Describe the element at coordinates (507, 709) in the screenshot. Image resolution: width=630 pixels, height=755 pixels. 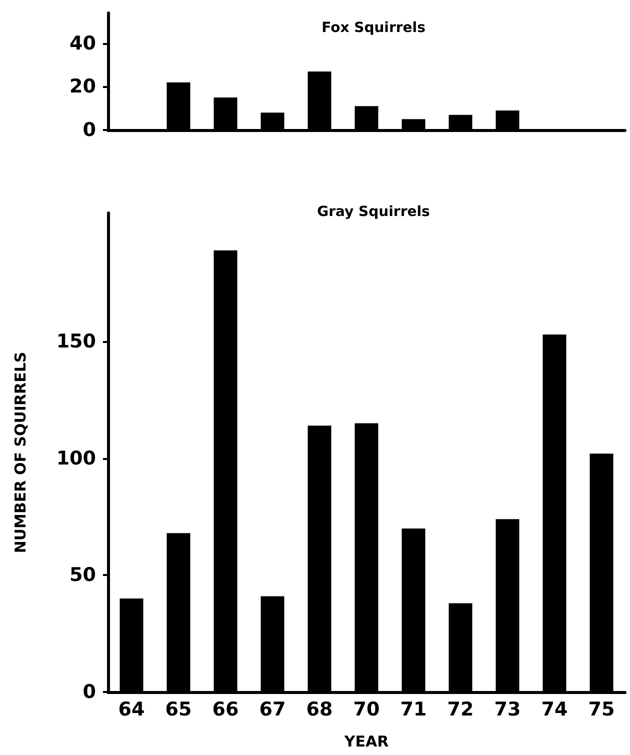
I see `x-tick-label: 73` at that location.